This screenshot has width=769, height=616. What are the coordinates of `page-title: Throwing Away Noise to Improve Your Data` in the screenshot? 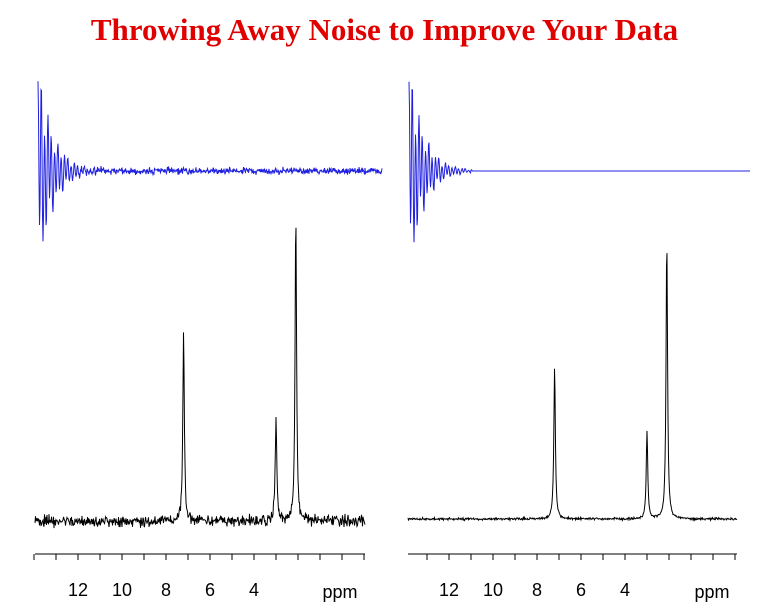 It's located at (384, 29).